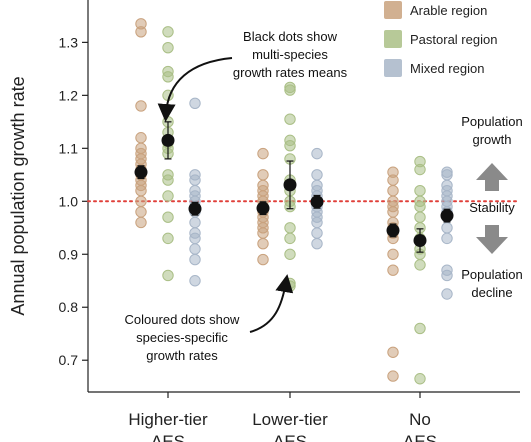 The width and height of the screenshot is (531, 442). What do you see at coordinates (69, 360) in the screenshot?
I see `y-tick-label: 0.7` at bounding box center [69, 360].